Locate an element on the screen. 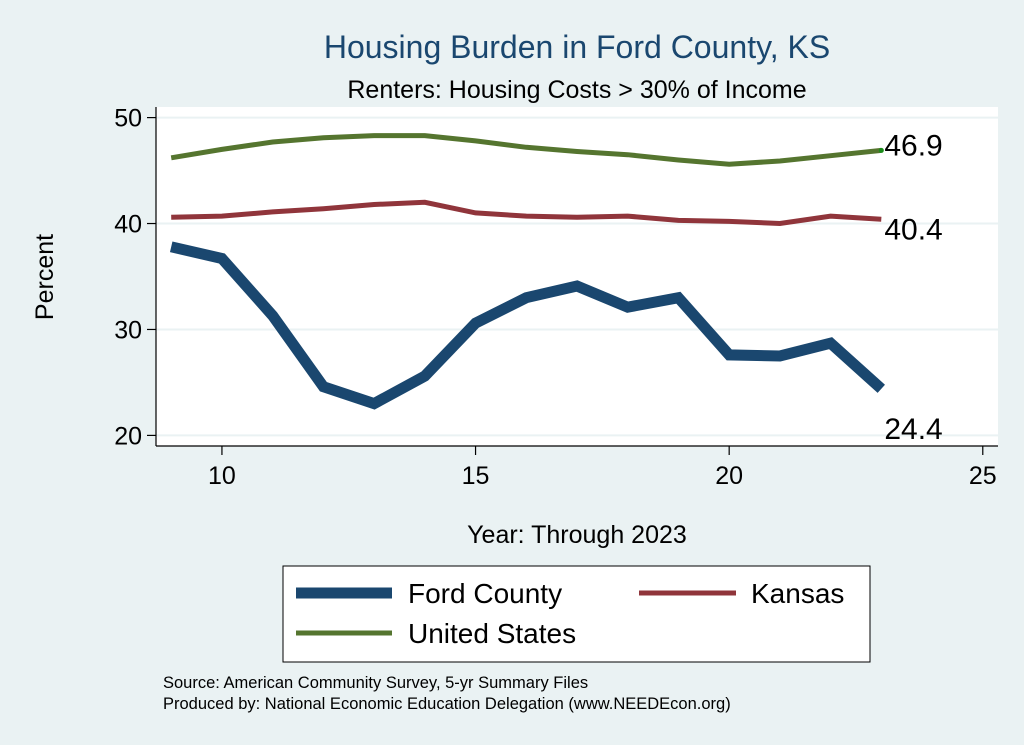 The width and height of the screenshot is (1024, 745). end-label-united-states: 46.9 is located at coordinates (913, 145).